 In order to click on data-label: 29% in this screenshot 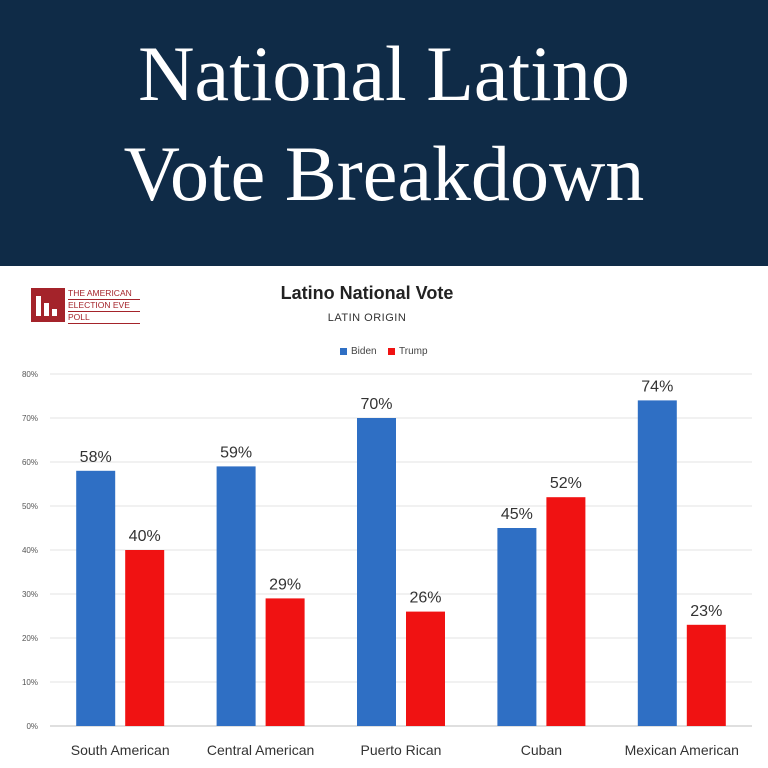, I will do `click(285, 584)`.